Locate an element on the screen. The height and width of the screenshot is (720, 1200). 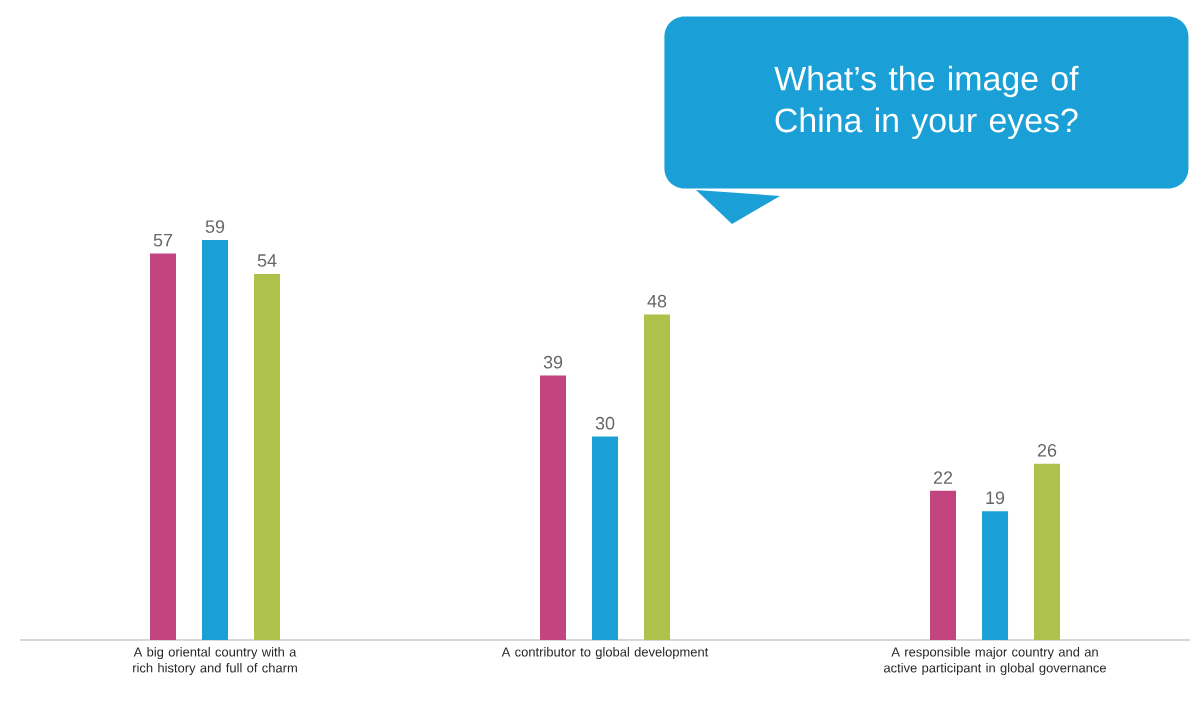
data-label: 26 is located at coordinates (1047, 450).